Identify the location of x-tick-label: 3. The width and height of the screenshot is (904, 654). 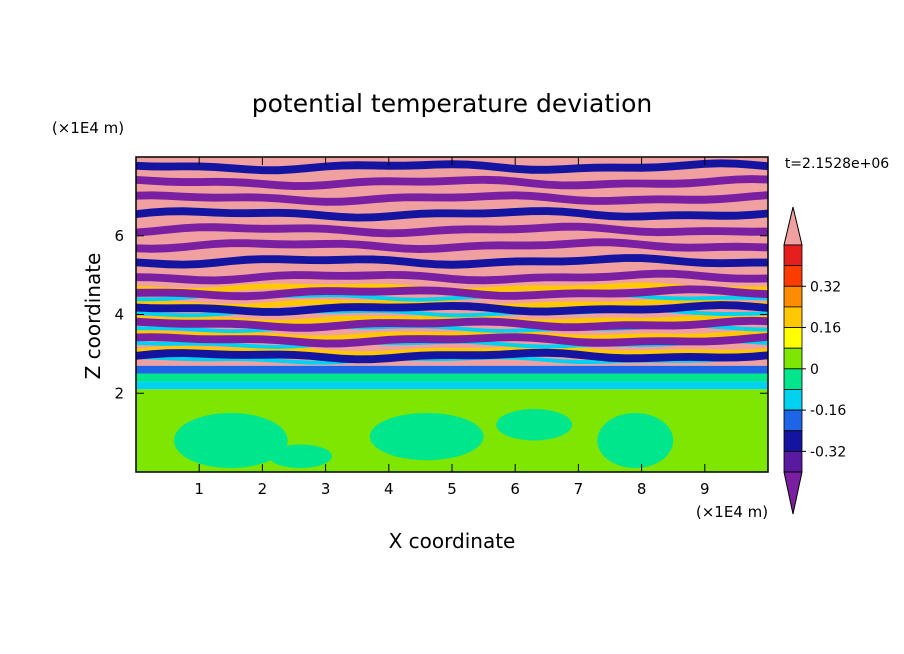
(326, 489).